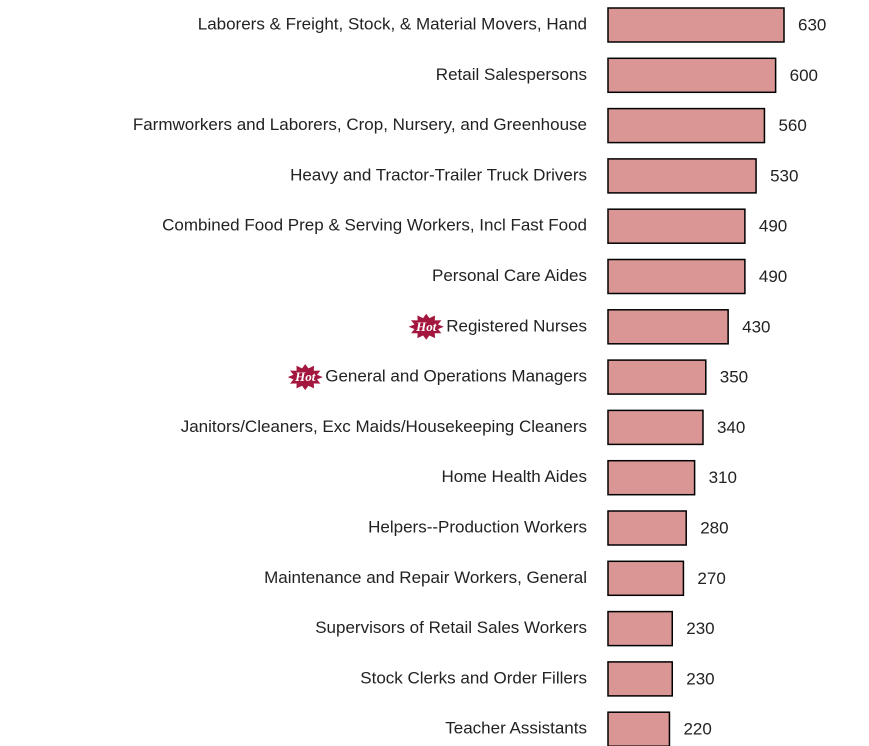  Describe the element at coordinates (509, 275) in the screenshot. I see `category-label: Personal Care Aides` at that location.